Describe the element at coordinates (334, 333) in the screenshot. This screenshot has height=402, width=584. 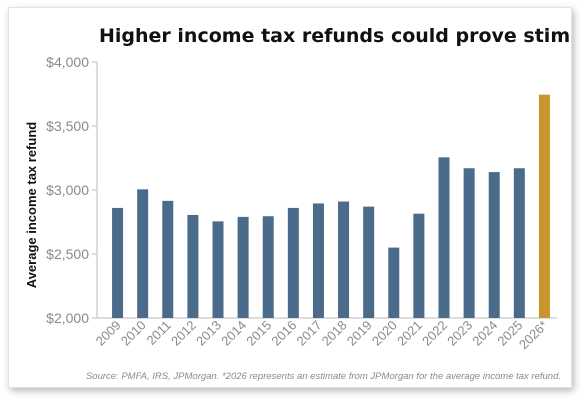
I see `x-tick-label: 2018` at that location.